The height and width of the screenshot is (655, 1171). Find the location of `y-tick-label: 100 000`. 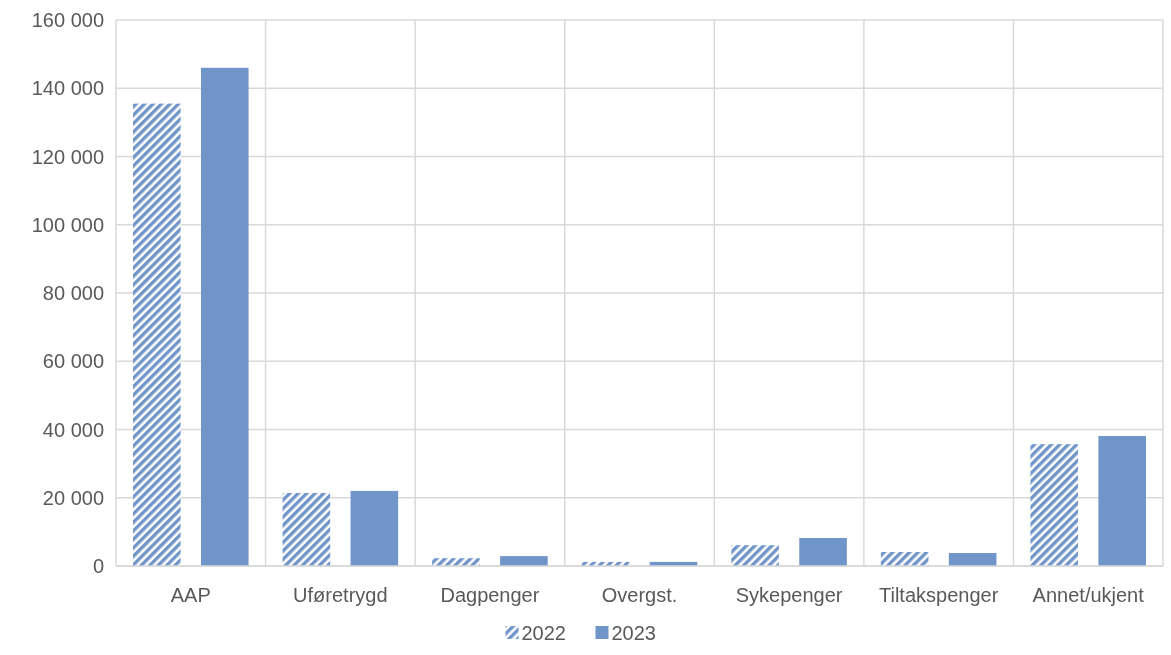

y-tick-label: 100 000 is located at coordinates (67, 224).